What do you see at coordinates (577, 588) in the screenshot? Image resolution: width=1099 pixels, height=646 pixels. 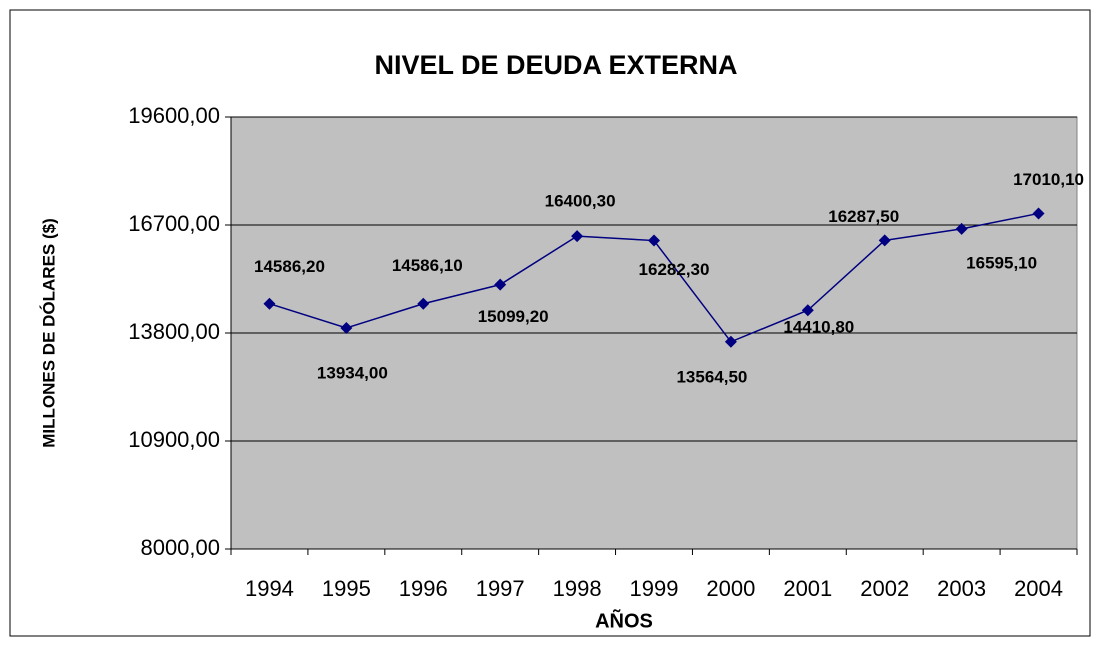 I see `x-tick-label: 1998` at bounding box center [577, 588].